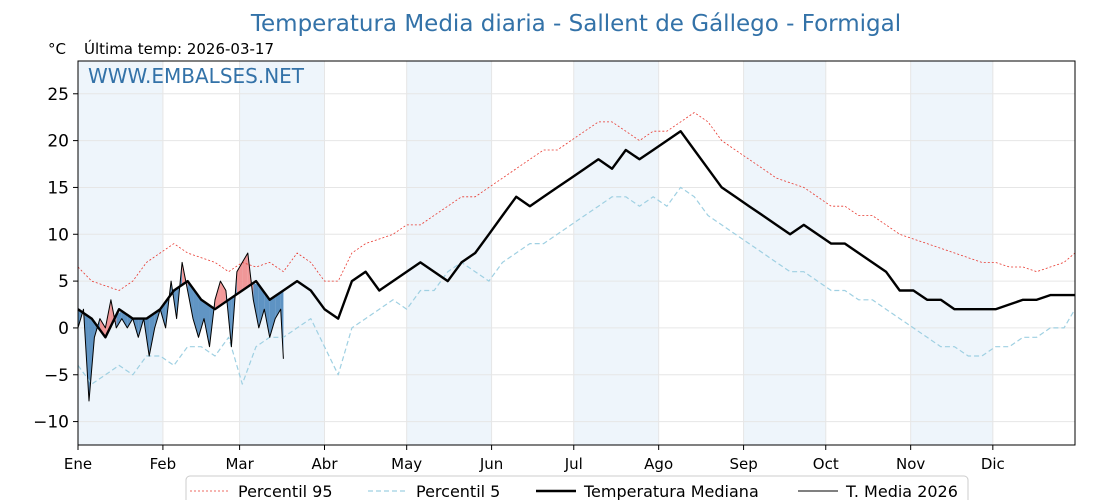 The height and width of the screenshot is (504, 1120). Describe the element at coordinates (910, 464) in the screenshot. I see `x-tick-label: Nov` at that location.